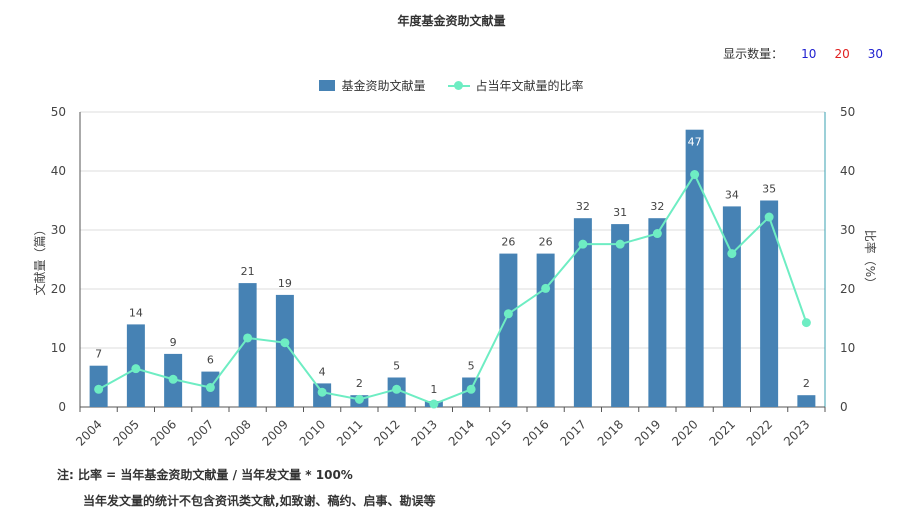  I want to click on bar-value-label: 47, so click(695, 142).